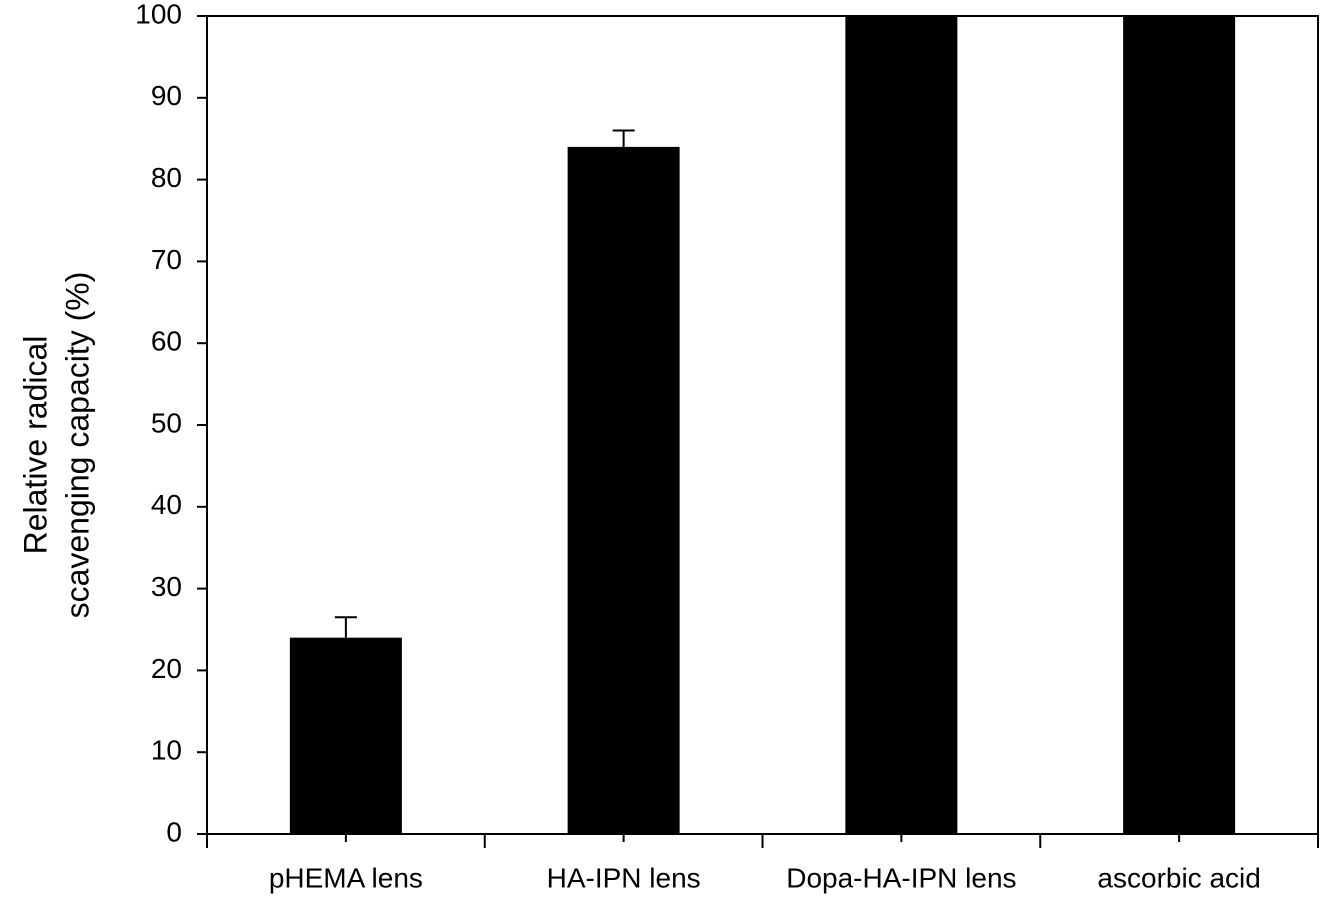 The width and height of the screenshot is (1323, 900). Describe the element at coordinates (166, 177) in the screenshot. I see `y-tick-label: 80` at that location.